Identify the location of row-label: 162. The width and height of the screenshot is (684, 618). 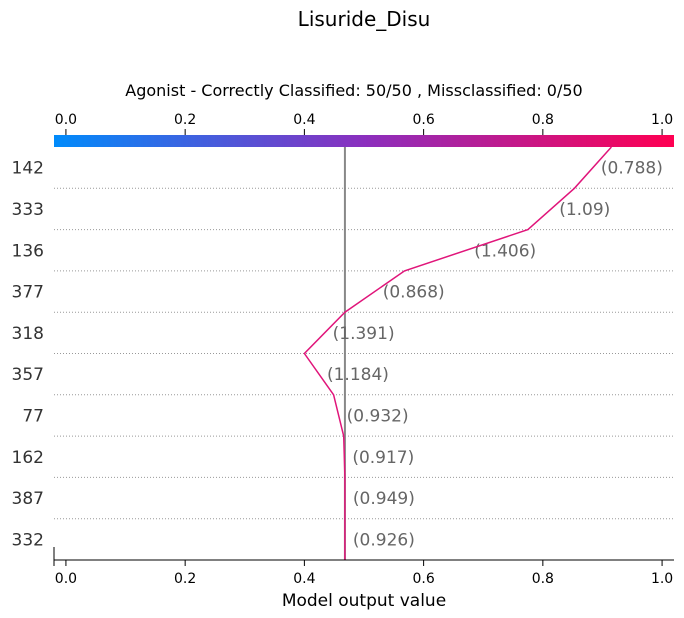
(28, 458).